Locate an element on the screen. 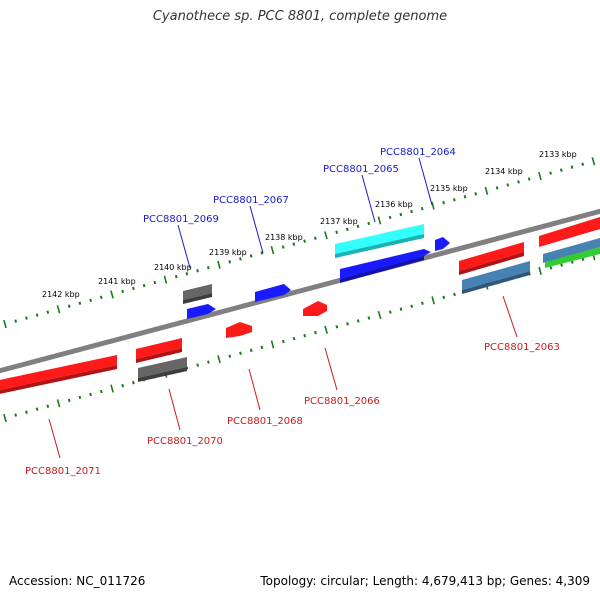 This screenshot has width=600, height=600. kbp-label-2140: 2140 kbp is located at coordinates (173, 267).